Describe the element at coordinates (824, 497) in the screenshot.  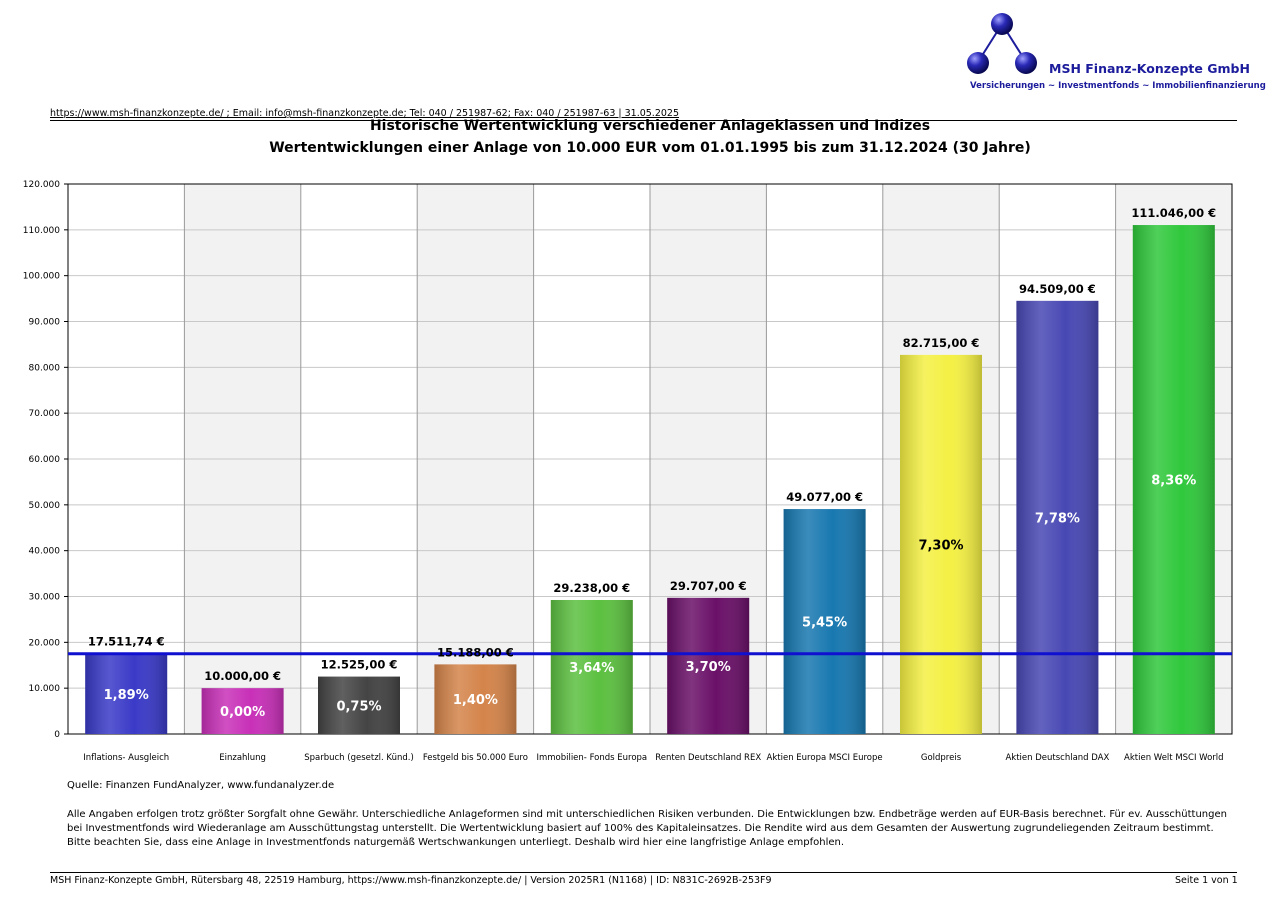
I see `bar-value-label: 49.077,00 €` at that location.